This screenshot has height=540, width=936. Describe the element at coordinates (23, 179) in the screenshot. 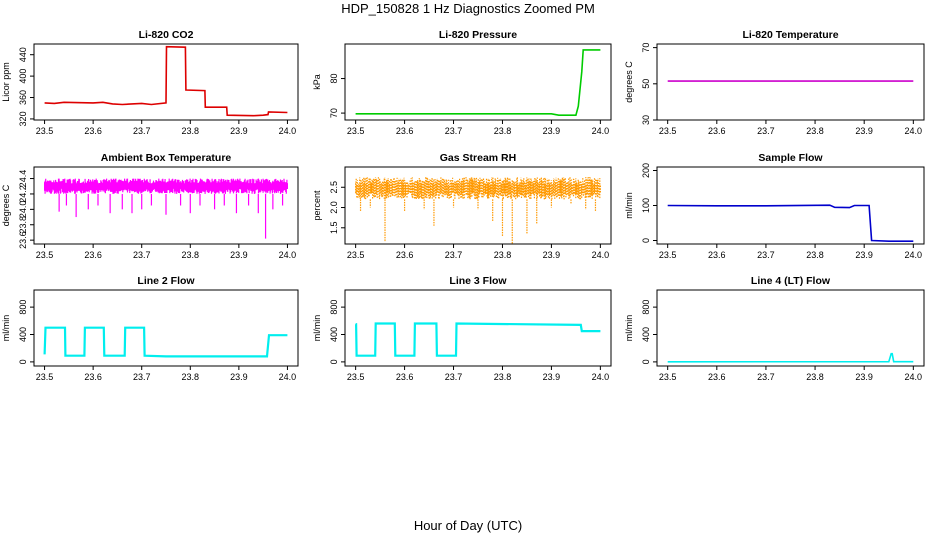

I see `y-tick-label: 24.4` at that location.